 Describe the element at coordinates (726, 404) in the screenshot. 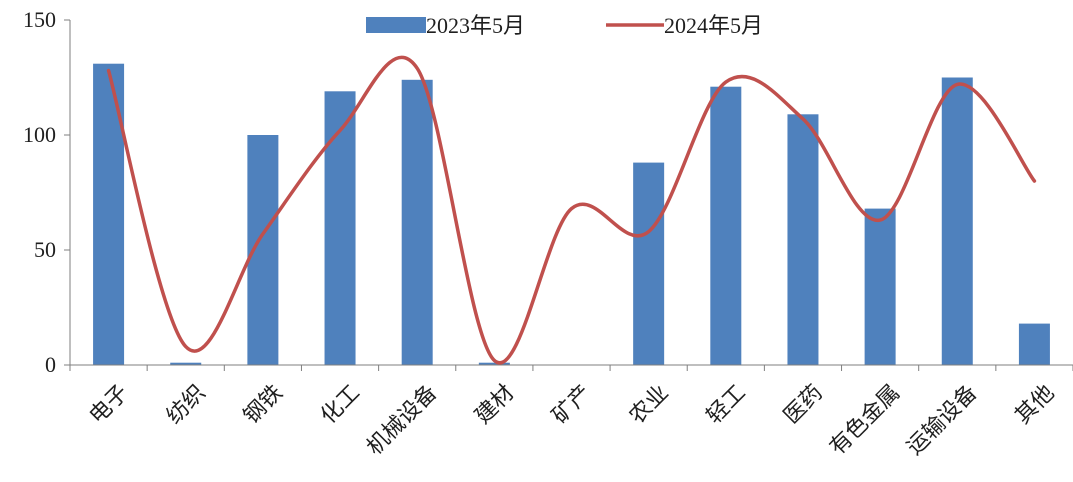

I see `x-tick-label-8: 轻工` at that location.